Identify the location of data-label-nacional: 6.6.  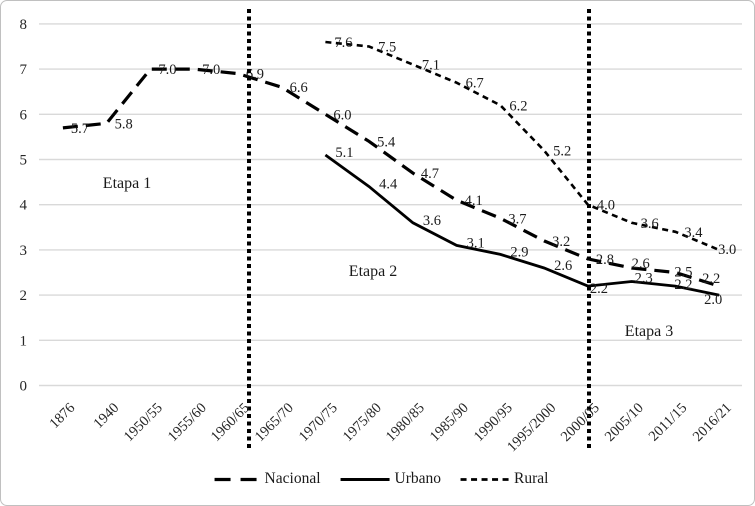
(299, 88).